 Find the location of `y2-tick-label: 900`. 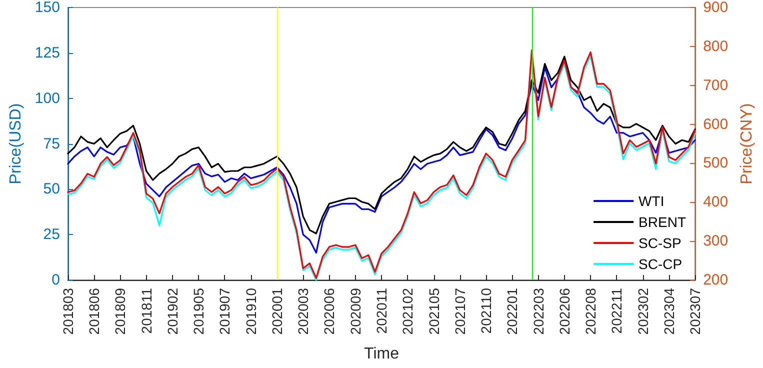

y2-tick-label: 900 is located at coordinates (715, 8).